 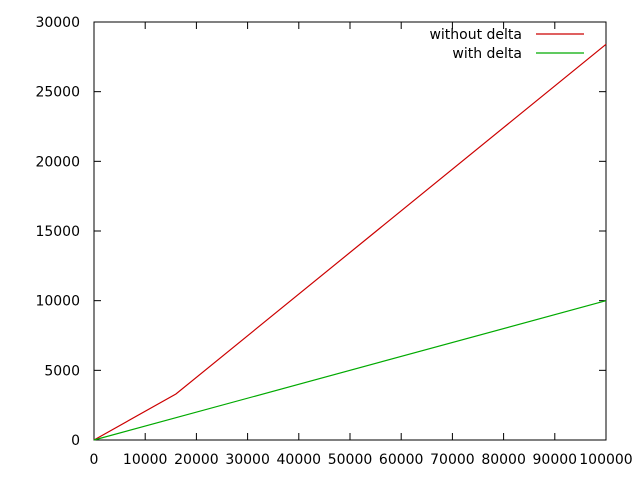 What do you see at coordinates (350, 460) in the screenshot?
I see `x-tick-label: 50000` at bounding box center [350, 460].